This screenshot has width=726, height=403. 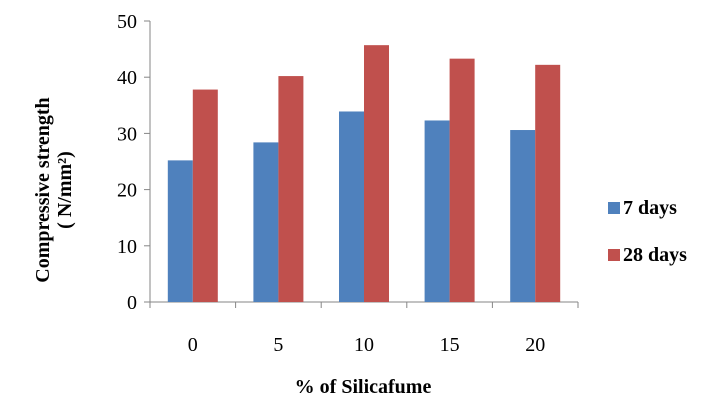 I want to click on y-tick-label: 50, so click(x=127, y=22).